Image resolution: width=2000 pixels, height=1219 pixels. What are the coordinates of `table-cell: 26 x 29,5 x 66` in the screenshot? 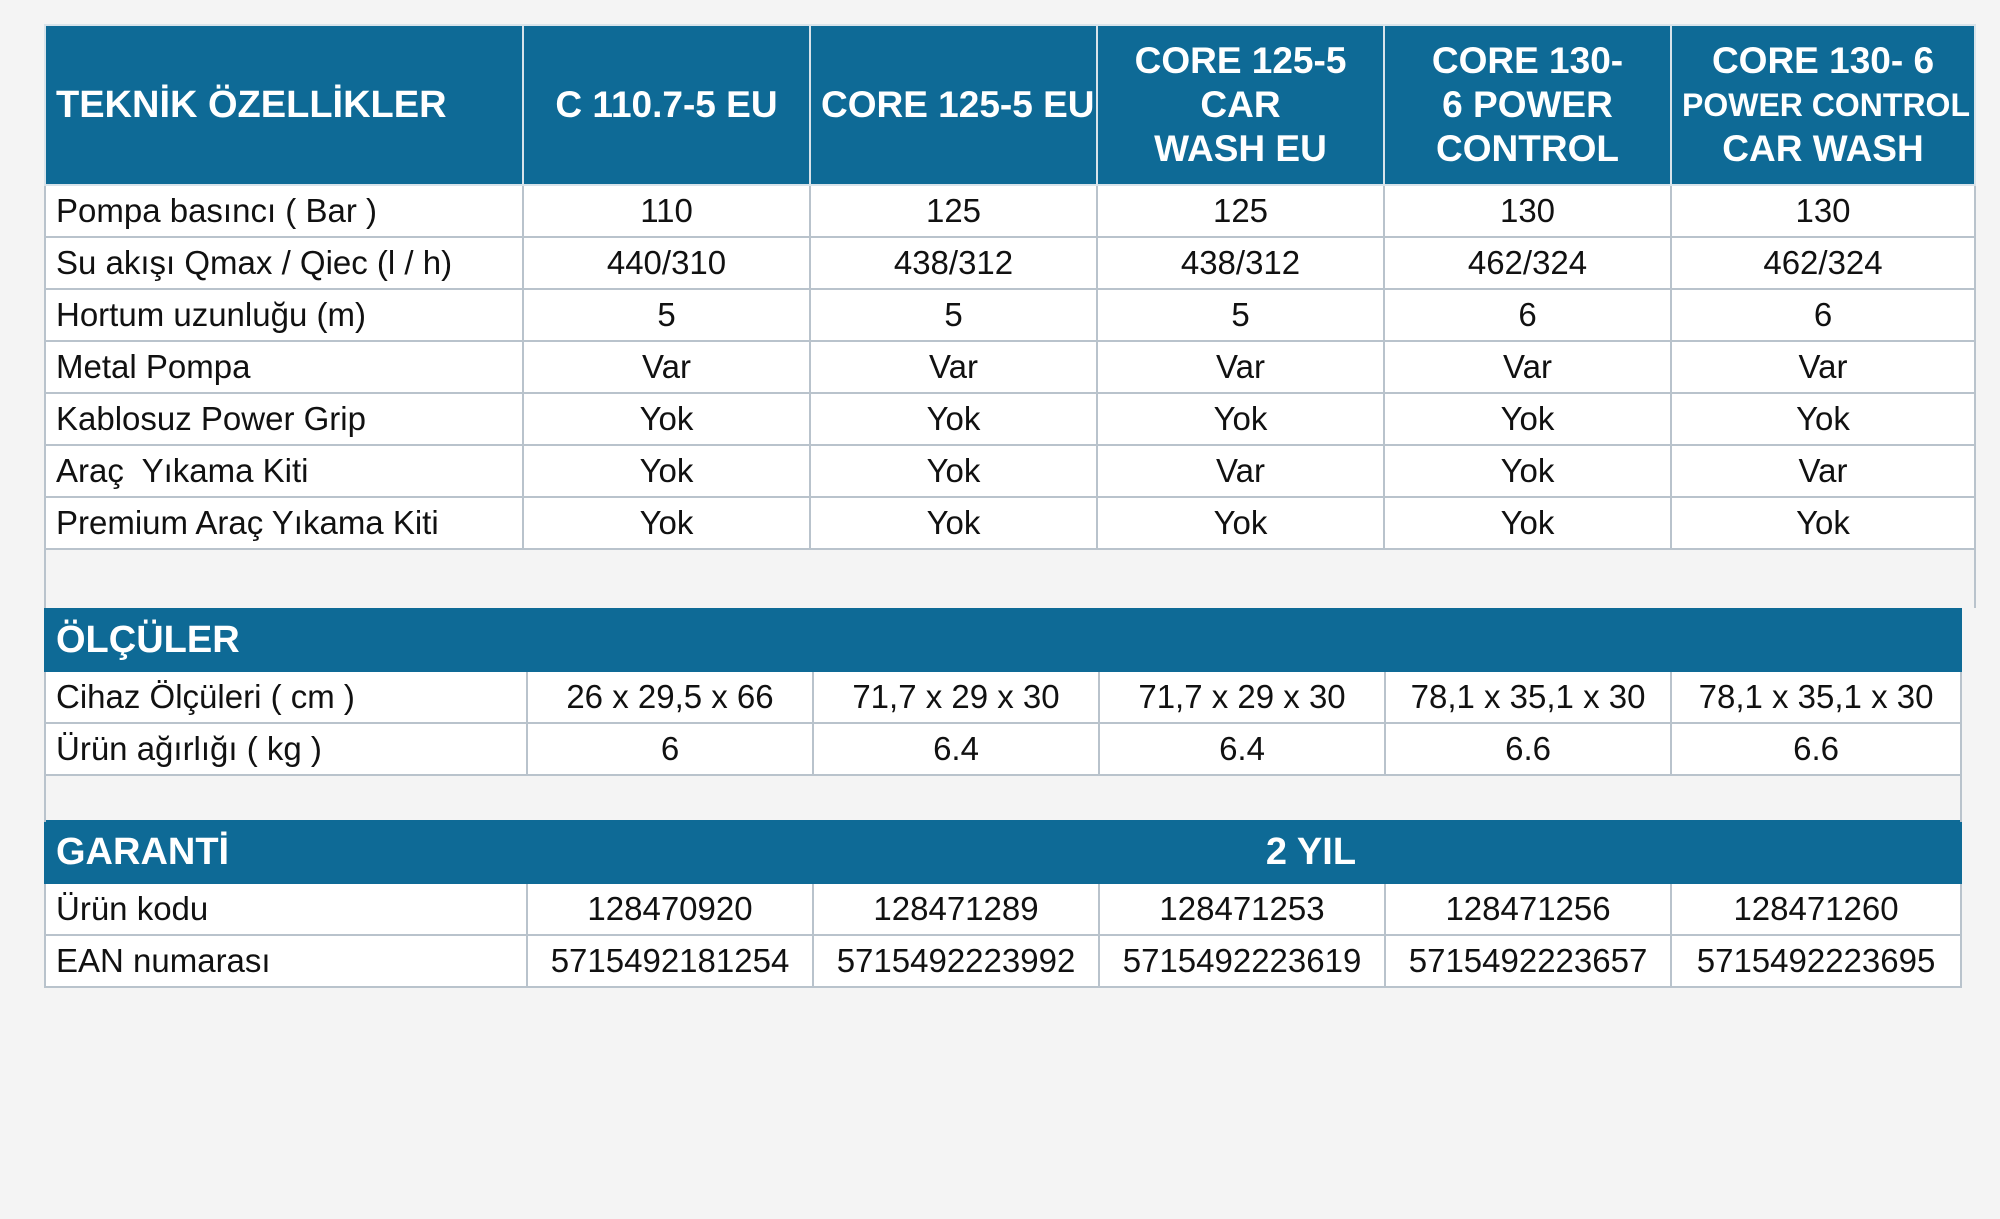 It's located at (670, 697).